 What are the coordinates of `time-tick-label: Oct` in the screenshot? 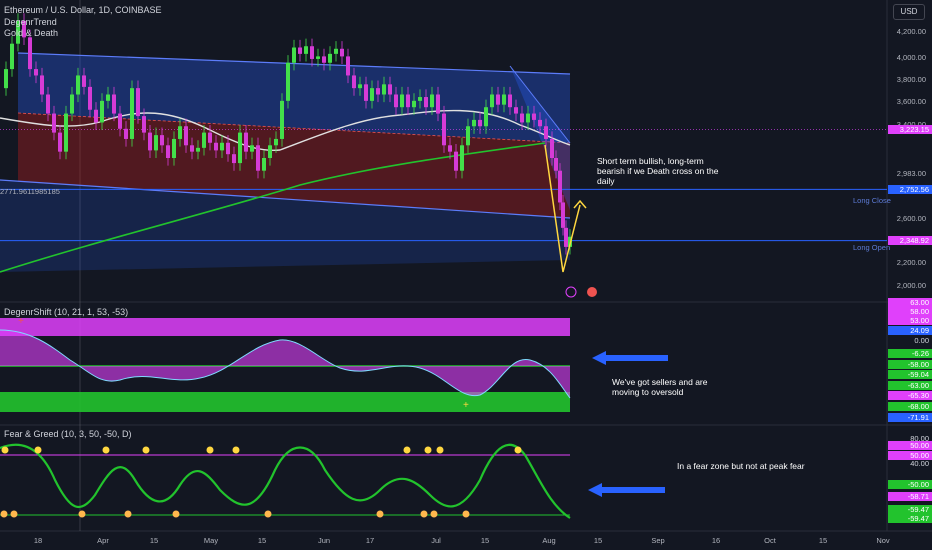 It's located at (770, 540).